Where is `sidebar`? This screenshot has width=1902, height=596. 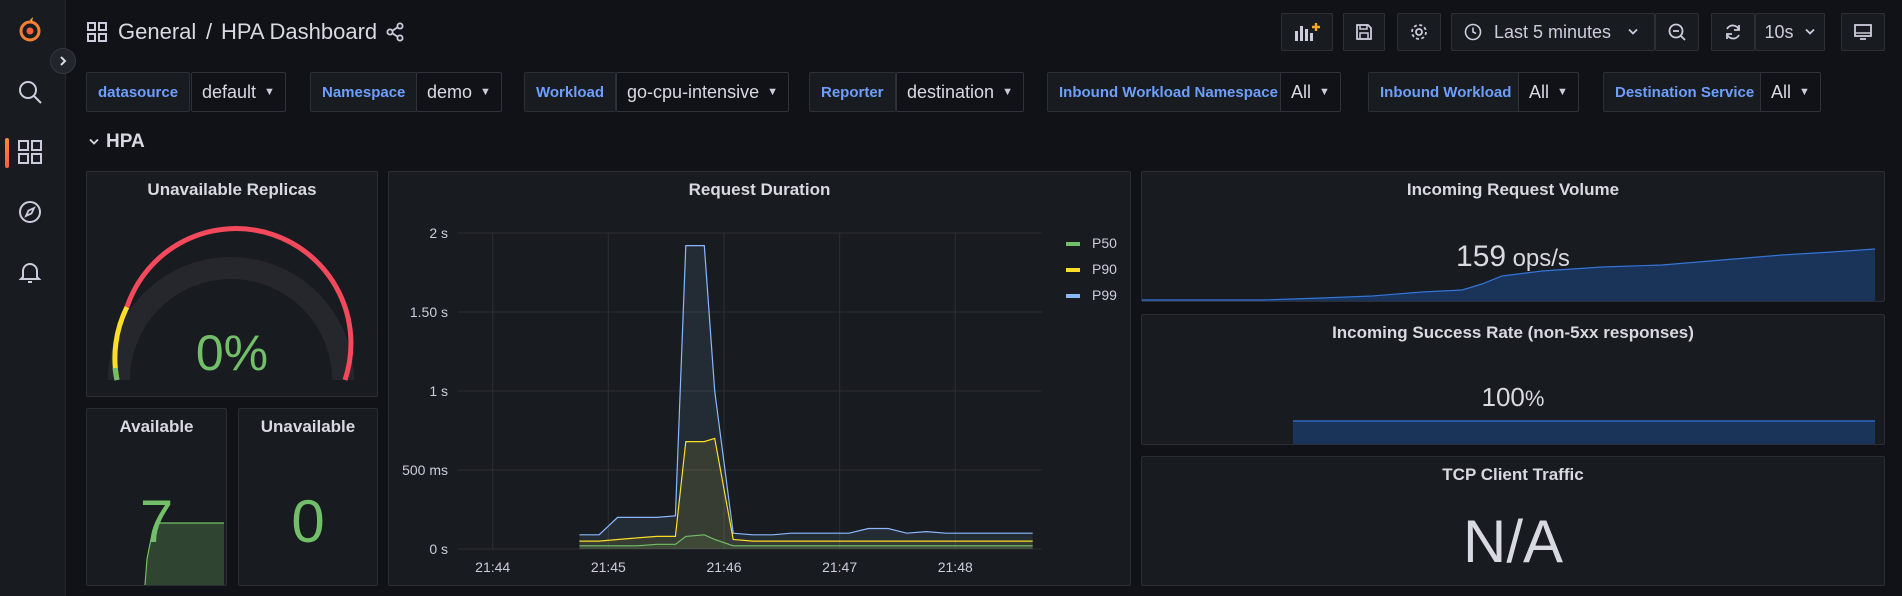 sidebar is located at coordinates (33, 298).